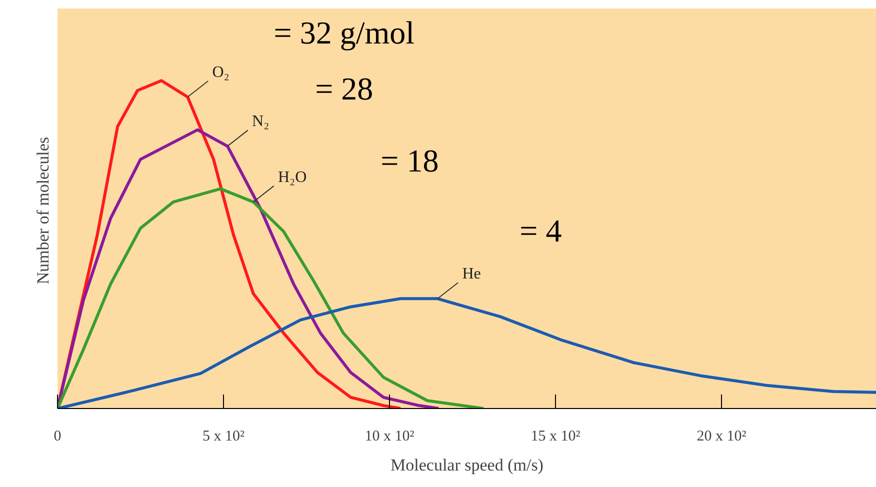 This screenshot has width=876, height=487. What do you see at coordinates (389, 436) in the screenshot?
I see `x-tick-label: 10 x 10²` at bounding box center [389, 436].